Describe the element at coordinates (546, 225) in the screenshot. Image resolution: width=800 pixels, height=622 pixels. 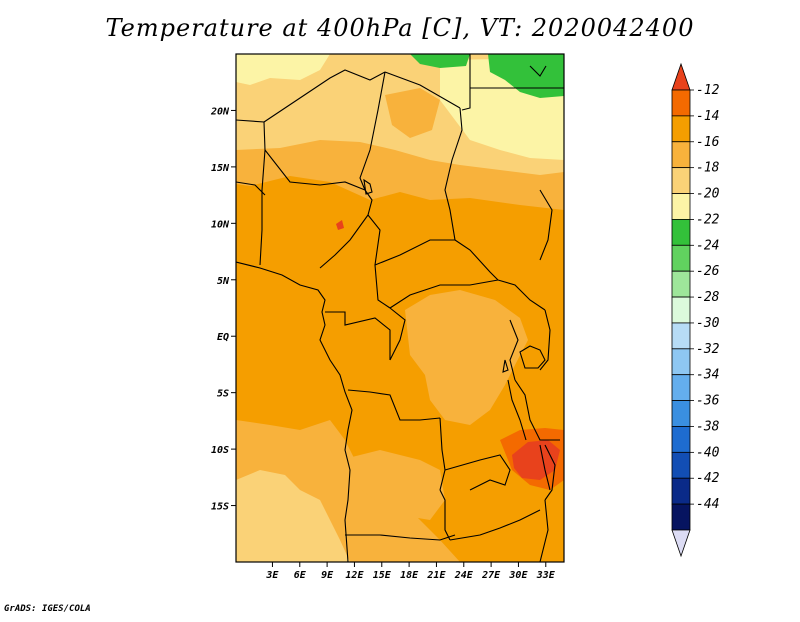
I see `border-sudan-ethiopia` at that location.